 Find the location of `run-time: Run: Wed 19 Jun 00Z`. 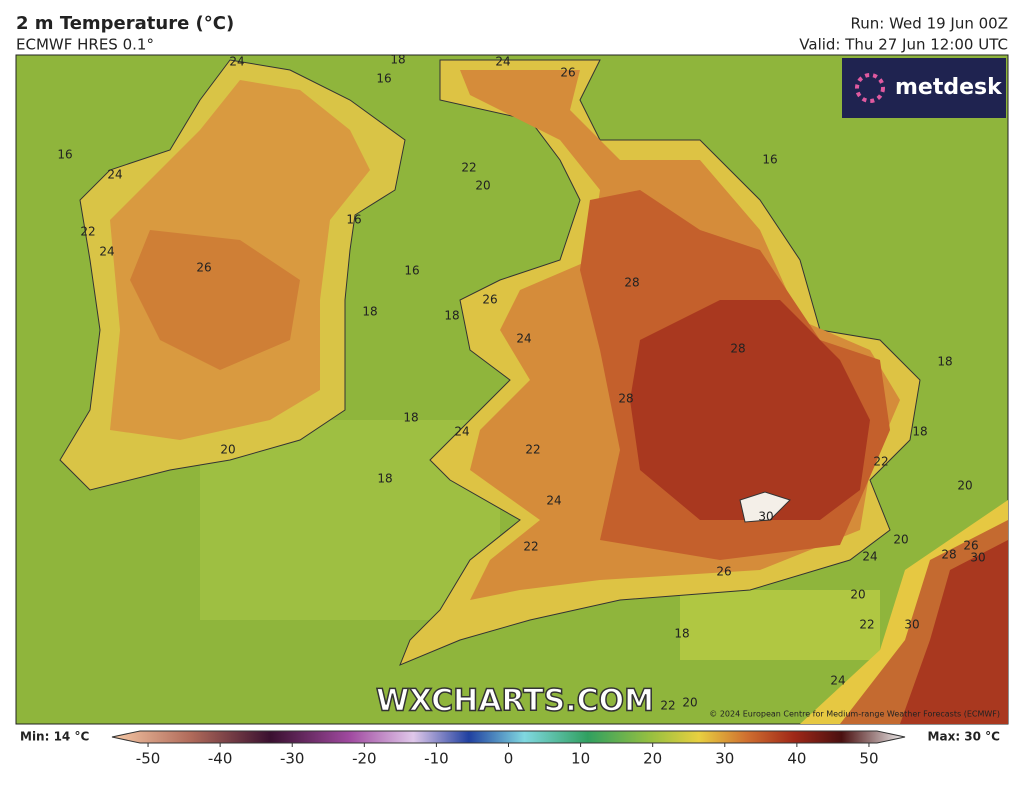

run-time: Run: Wed 19 Jun 00Z is located at coordinates (929, 24).